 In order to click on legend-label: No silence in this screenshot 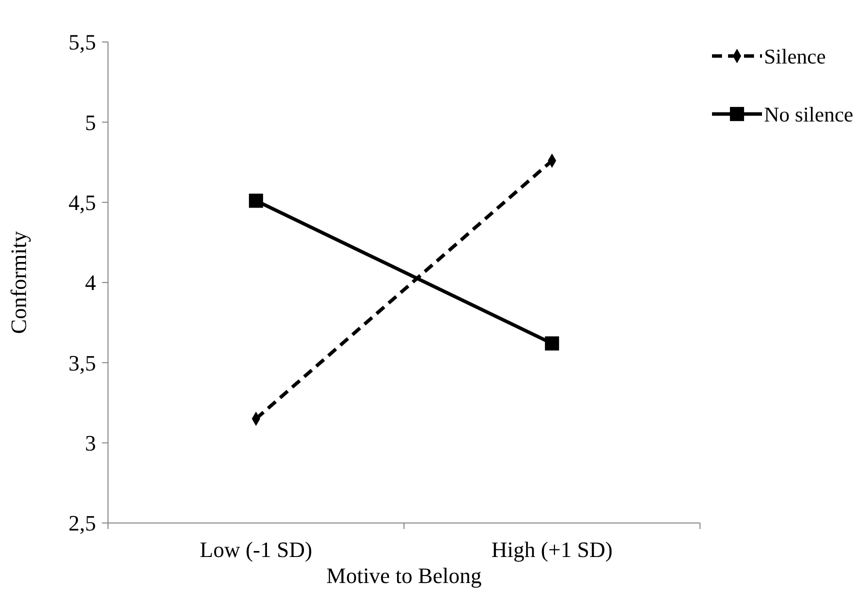, I will do `click(808, 114)`.